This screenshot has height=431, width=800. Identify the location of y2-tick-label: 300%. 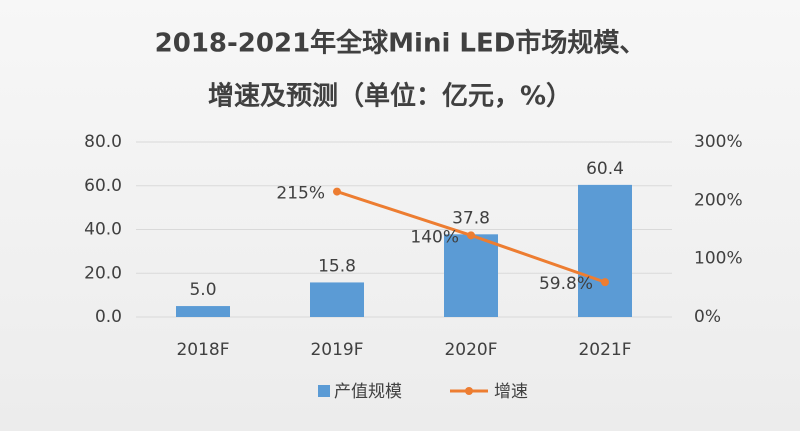
(718, 142).